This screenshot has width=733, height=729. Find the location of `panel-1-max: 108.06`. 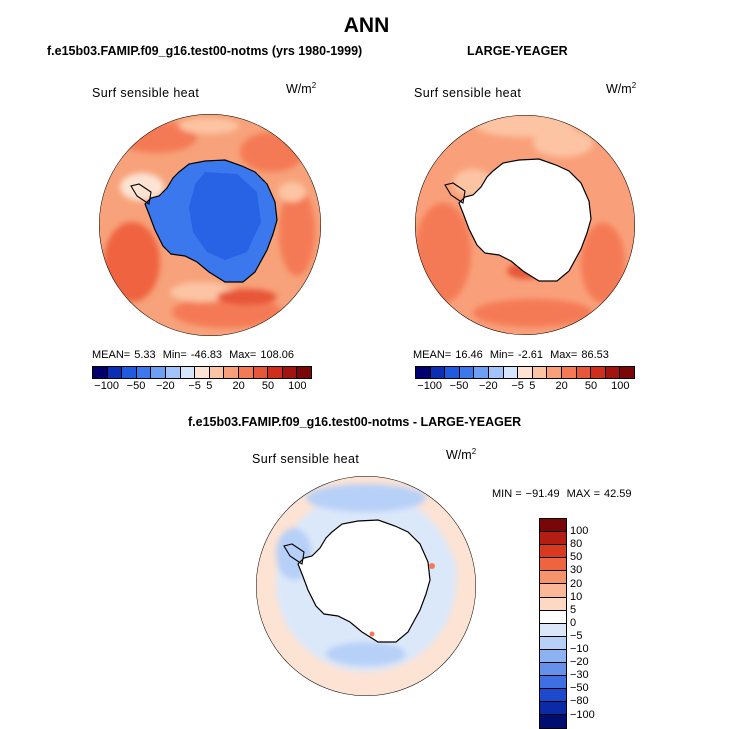

panel-1-max: 108.06 is located at coordinates (277, 355).